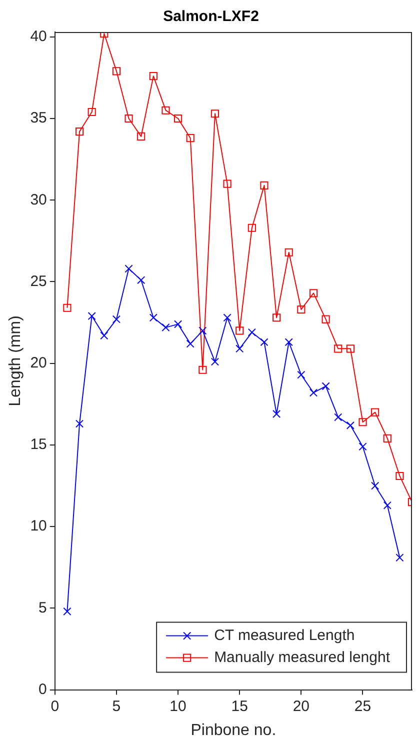 This screenshot has width=418, height=746. What do you see at coordinates (211, 17) in the screenshot?
I see `chart-title: Salmon-LXF2` at bounding box center [211, 17].